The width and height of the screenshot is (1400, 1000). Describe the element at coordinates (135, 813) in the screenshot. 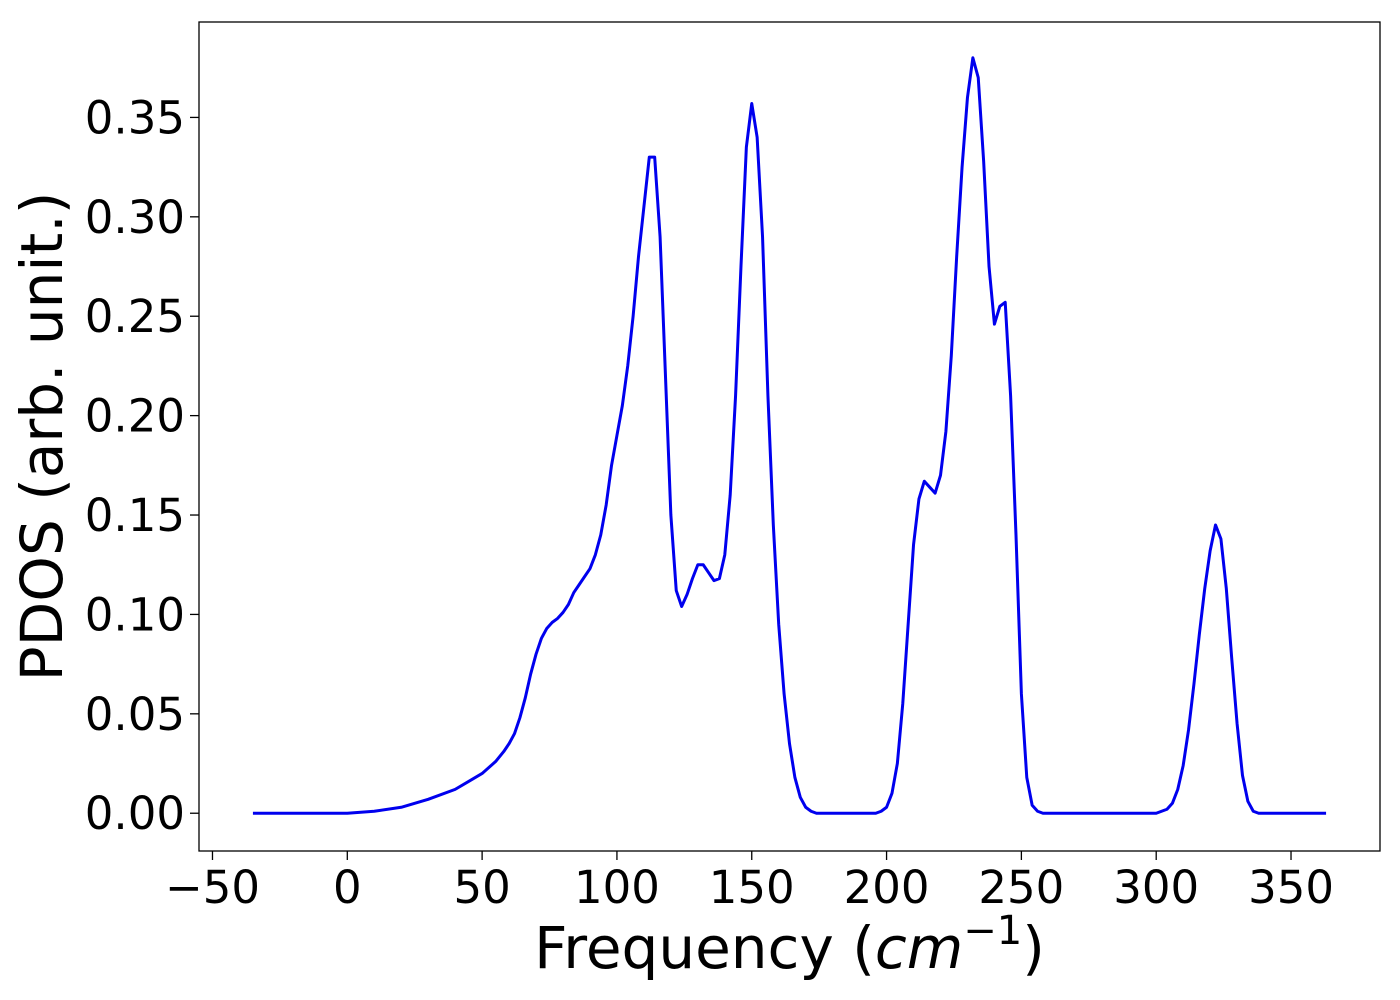

I see `y-tick-label: 0.00` at that location.